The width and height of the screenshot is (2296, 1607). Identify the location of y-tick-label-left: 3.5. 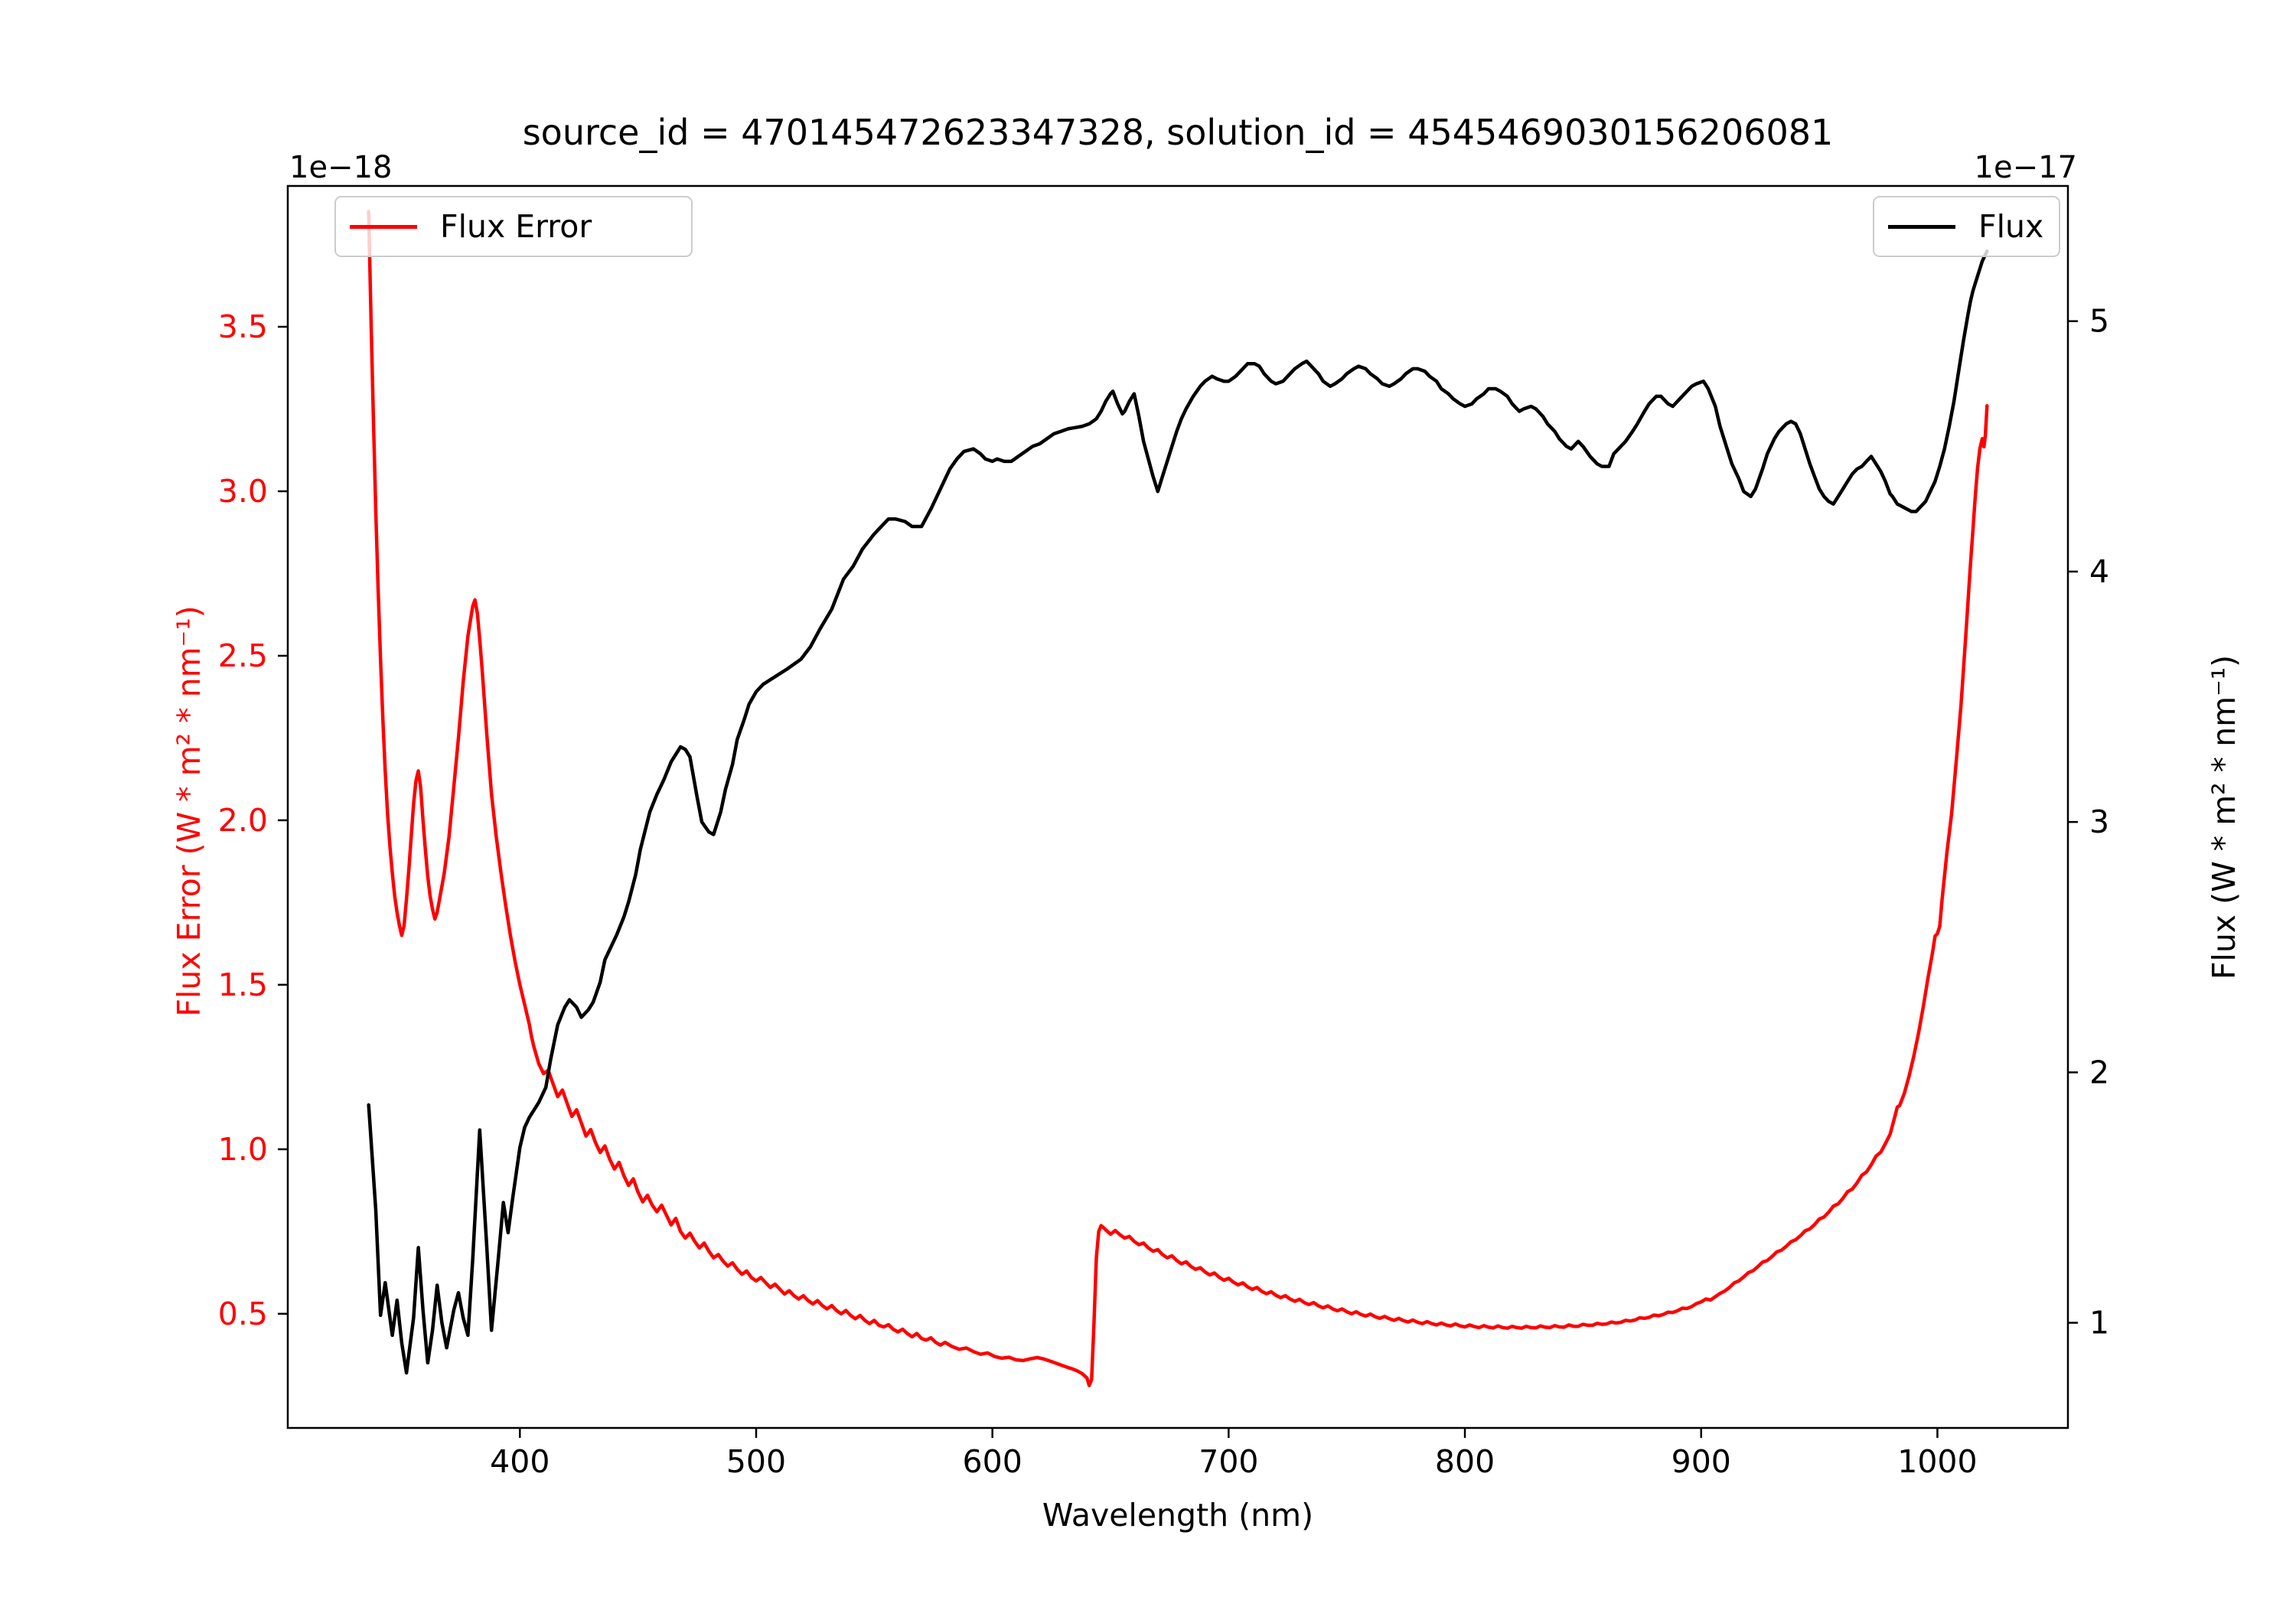
(243, 326).